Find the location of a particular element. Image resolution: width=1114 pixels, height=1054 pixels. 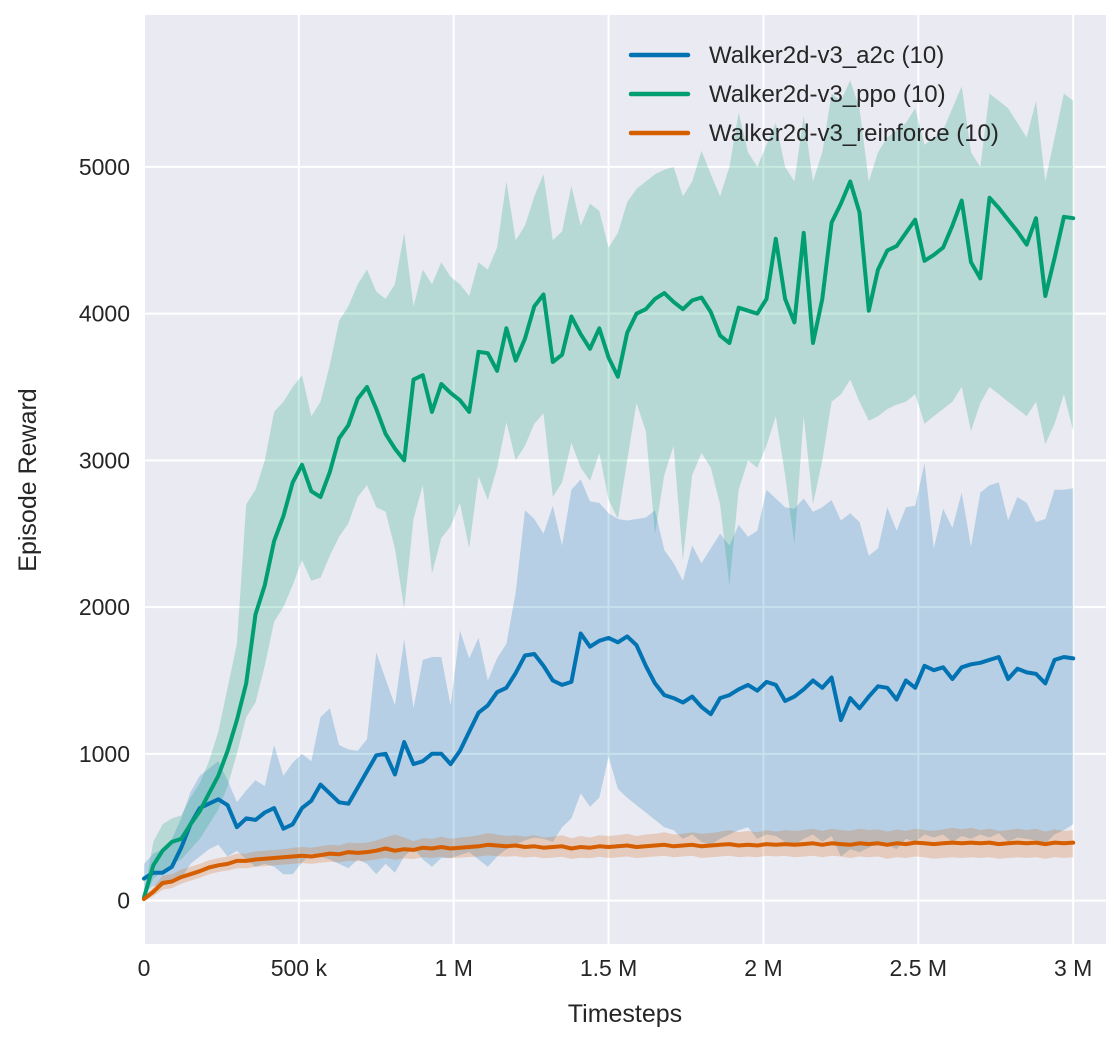

y-tick-label: 5000 is located at coordinates (104, 167).